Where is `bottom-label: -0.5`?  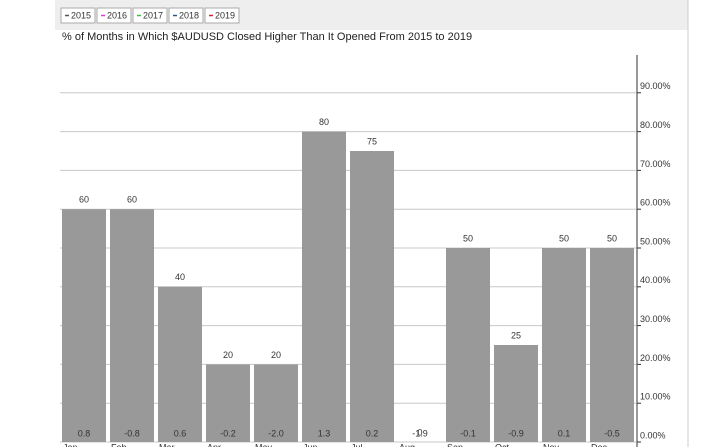 bottom-label: -0.5 is located at coordinates (612, 433).